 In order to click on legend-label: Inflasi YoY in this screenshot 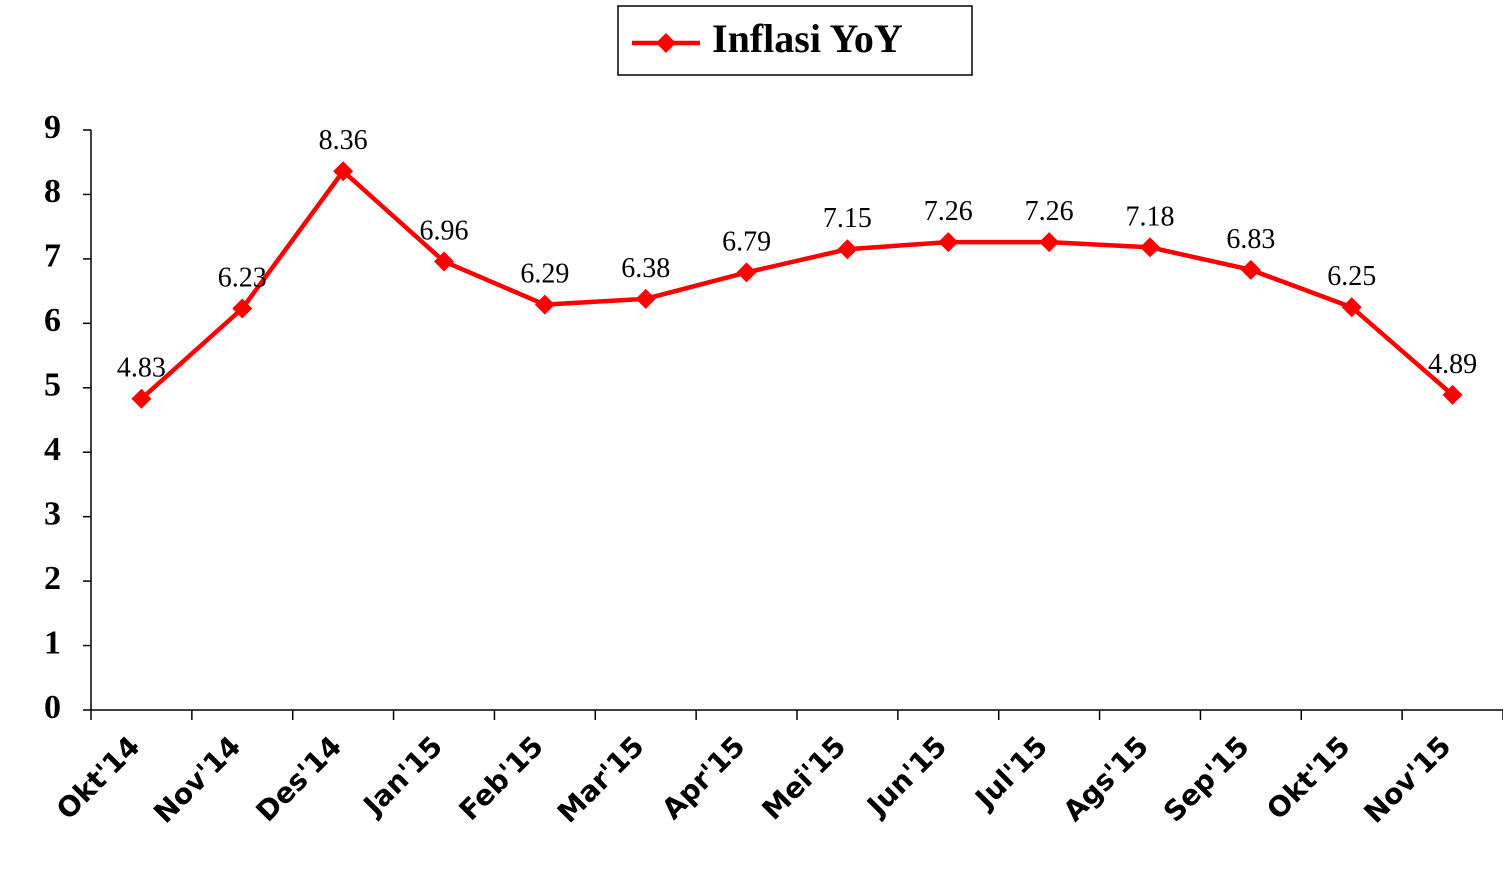, I will do `click(807, 38)`.